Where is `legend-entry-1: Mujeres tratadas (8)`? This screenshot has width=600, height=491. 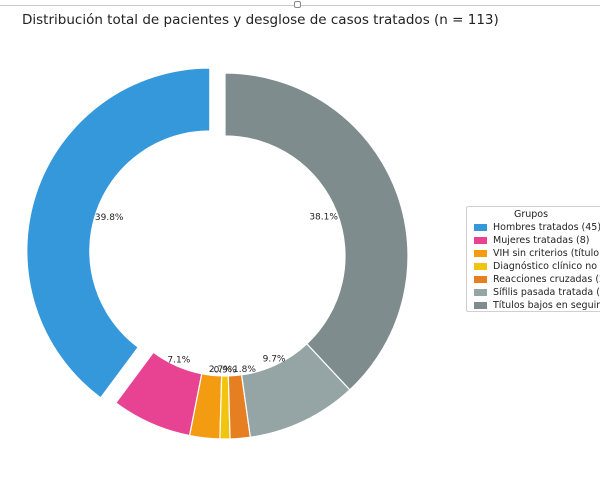
legend-entry-1: Mujeres tratadas (8) is located at coordinates (533, 240).